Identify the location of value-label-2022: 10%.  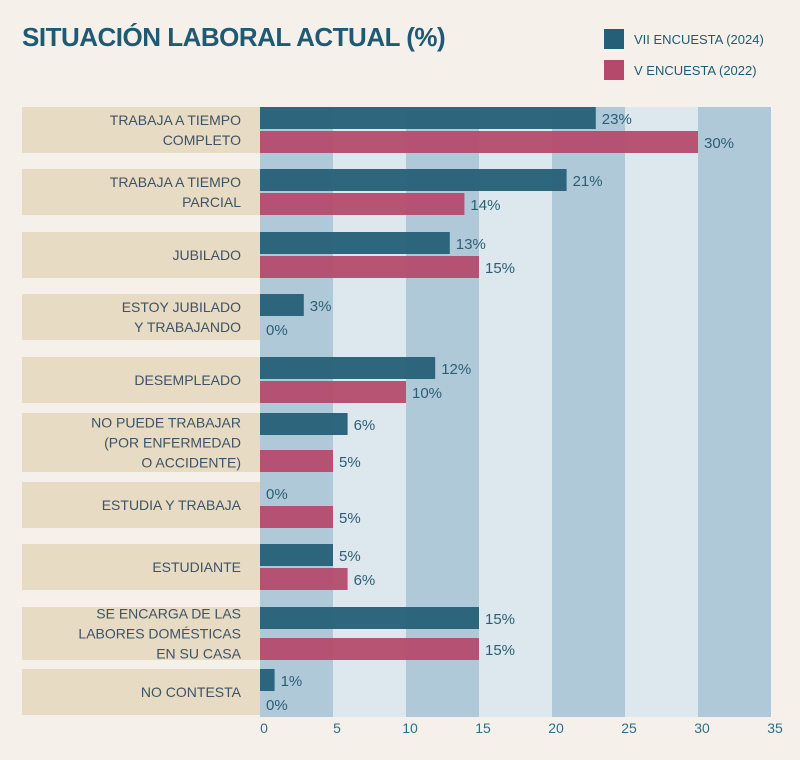
(427, 393).